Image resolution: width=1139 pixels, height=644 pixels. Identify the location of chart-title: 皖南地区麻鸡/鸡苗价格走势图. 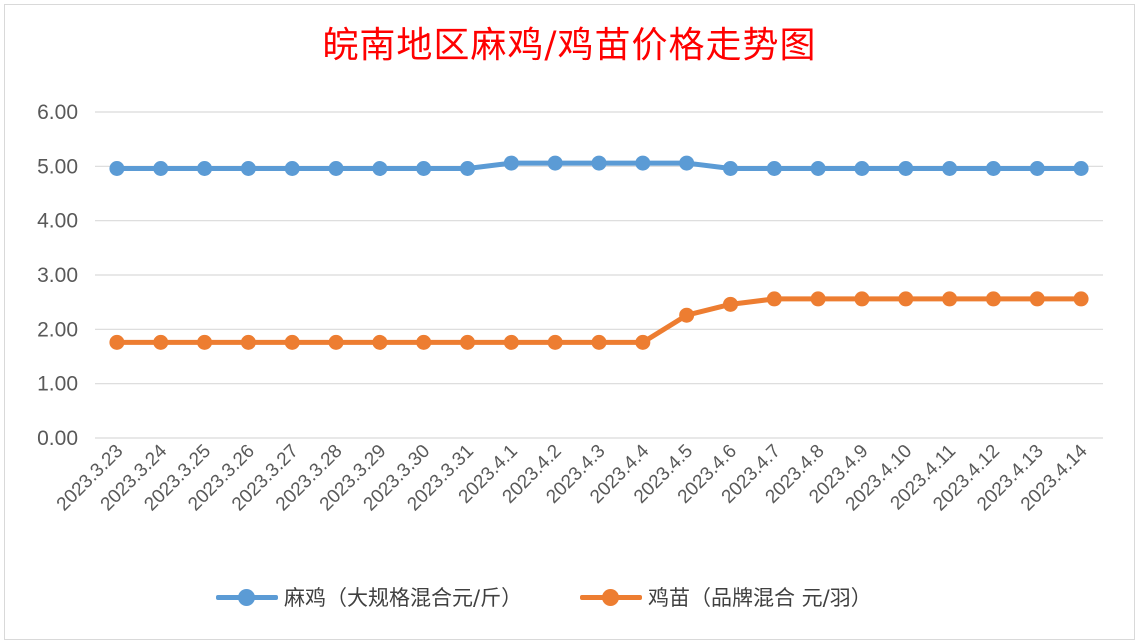
(569, 45).